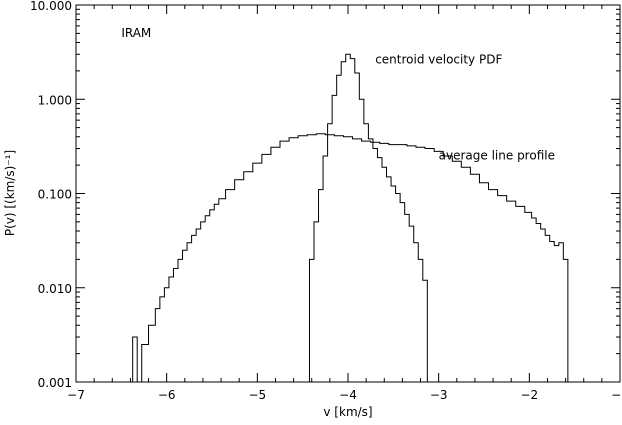 The width and height of the screenshot is (622, 425). Describe the element at coordinates (439, 395) in the screenshot. I see `x-tick-label: −3` at that location.